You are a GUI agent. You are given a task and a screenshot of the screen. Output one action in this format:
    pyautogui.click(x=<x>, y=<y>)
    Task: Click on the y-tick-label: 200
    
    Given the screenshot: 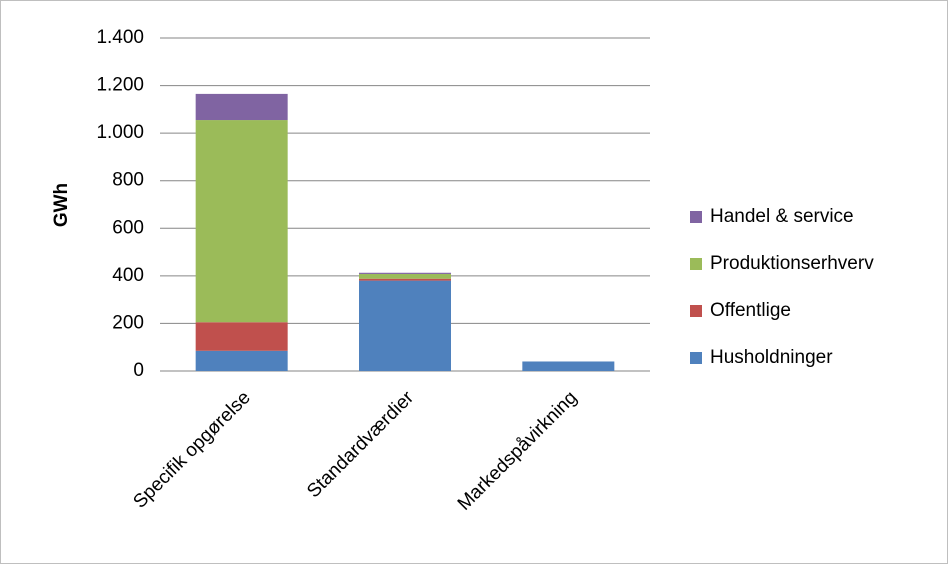 What is the action you would take?
    pyautogui.click(x=128, y=322)
    